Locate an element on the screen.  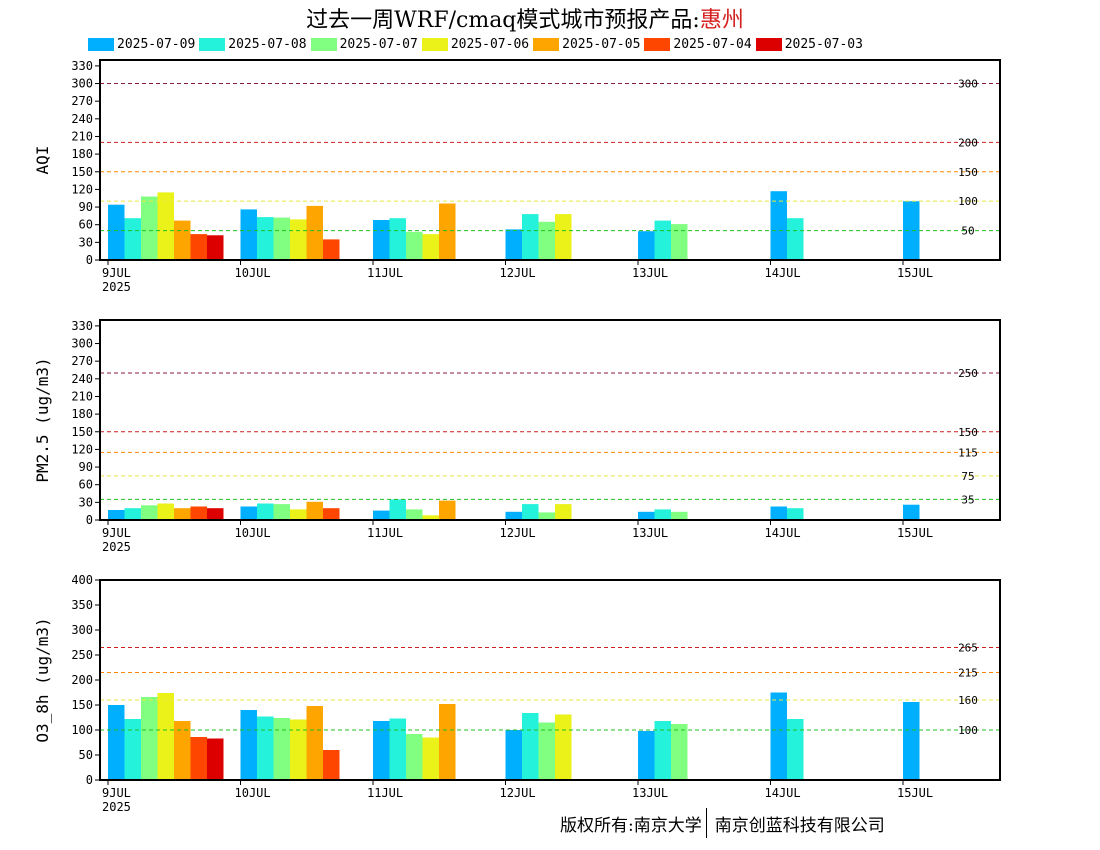
y-tick-label: 150 is located at coordinates (82, 172).